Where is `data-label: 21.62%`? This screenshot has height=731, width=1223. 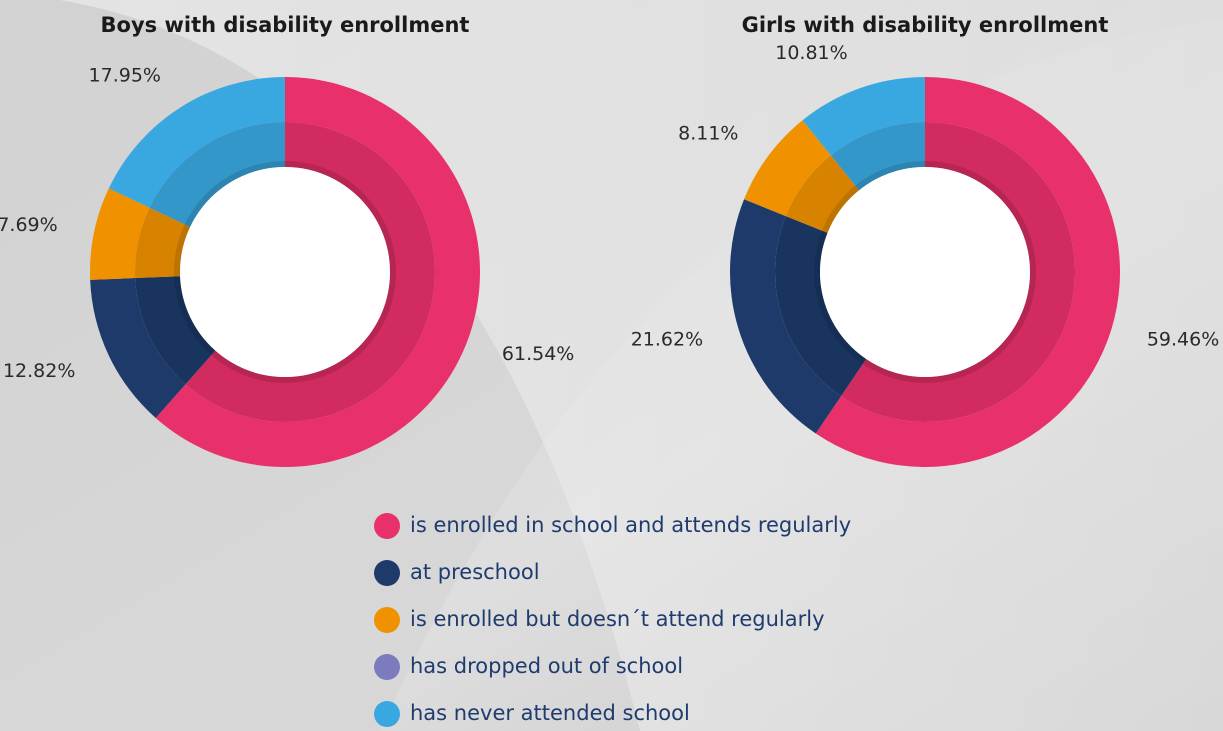 data-label: 21.62% is located at coordinates (667, 339).